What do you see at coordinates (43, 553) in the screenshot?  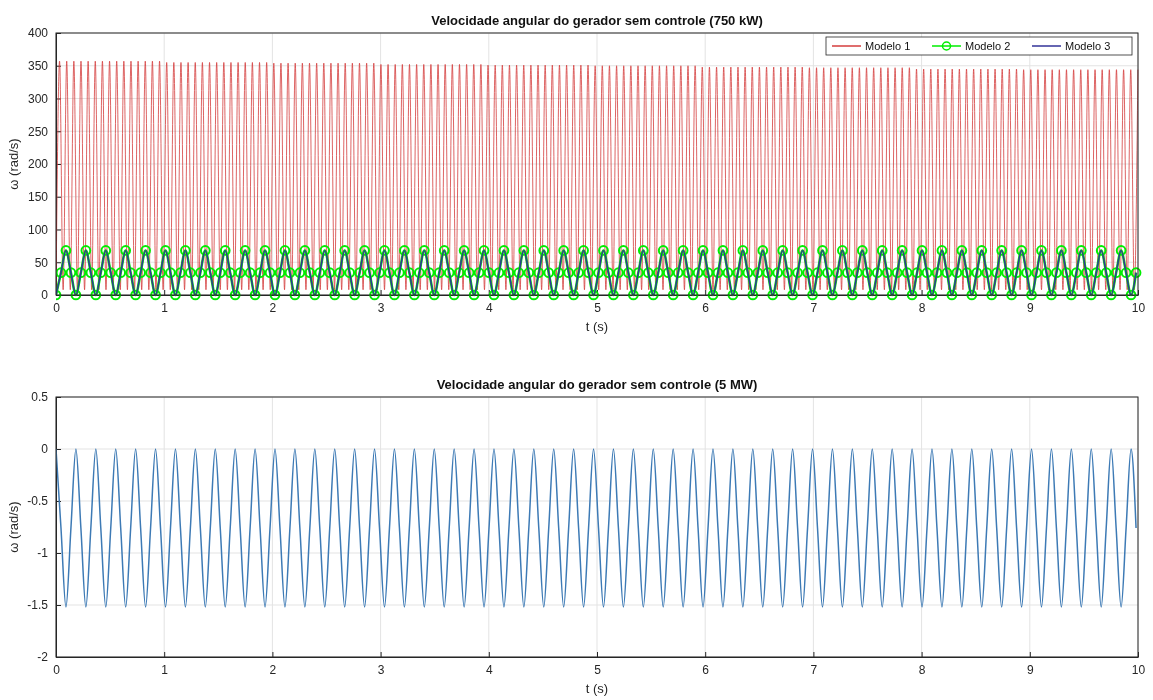 I see `y-tick-label: -1` at bounding box center [43, 553].